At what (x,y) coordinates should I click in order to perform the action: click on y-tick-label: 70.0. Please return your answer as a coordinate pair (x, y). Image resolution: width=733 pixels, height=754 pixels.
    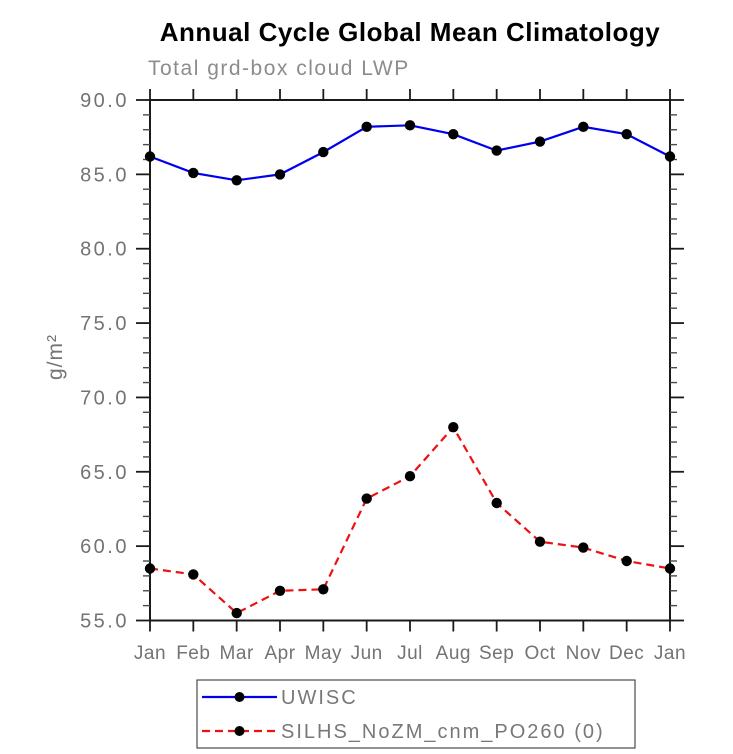
    Looking at the image, I should click on (104, 398).